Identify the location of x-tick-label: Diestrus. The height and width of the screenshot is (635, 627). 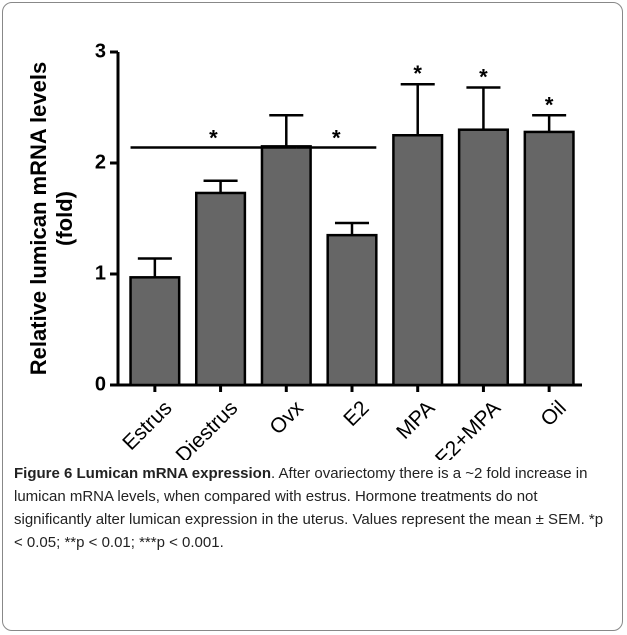
(207, 428).